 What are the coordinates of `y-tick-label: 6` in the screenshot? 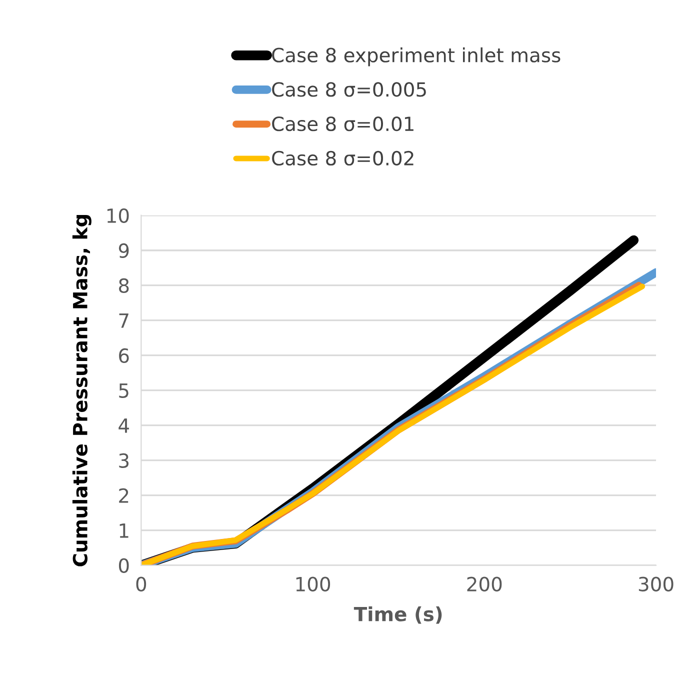 It's located at (124, 356).